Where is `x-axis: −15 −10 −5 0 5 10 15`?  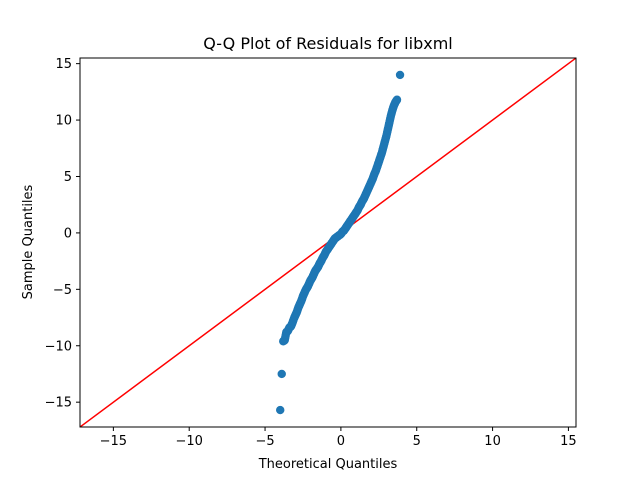 x-axis: −15 −10 −5 0 5 10 15 is located at coordinates (338, 438).